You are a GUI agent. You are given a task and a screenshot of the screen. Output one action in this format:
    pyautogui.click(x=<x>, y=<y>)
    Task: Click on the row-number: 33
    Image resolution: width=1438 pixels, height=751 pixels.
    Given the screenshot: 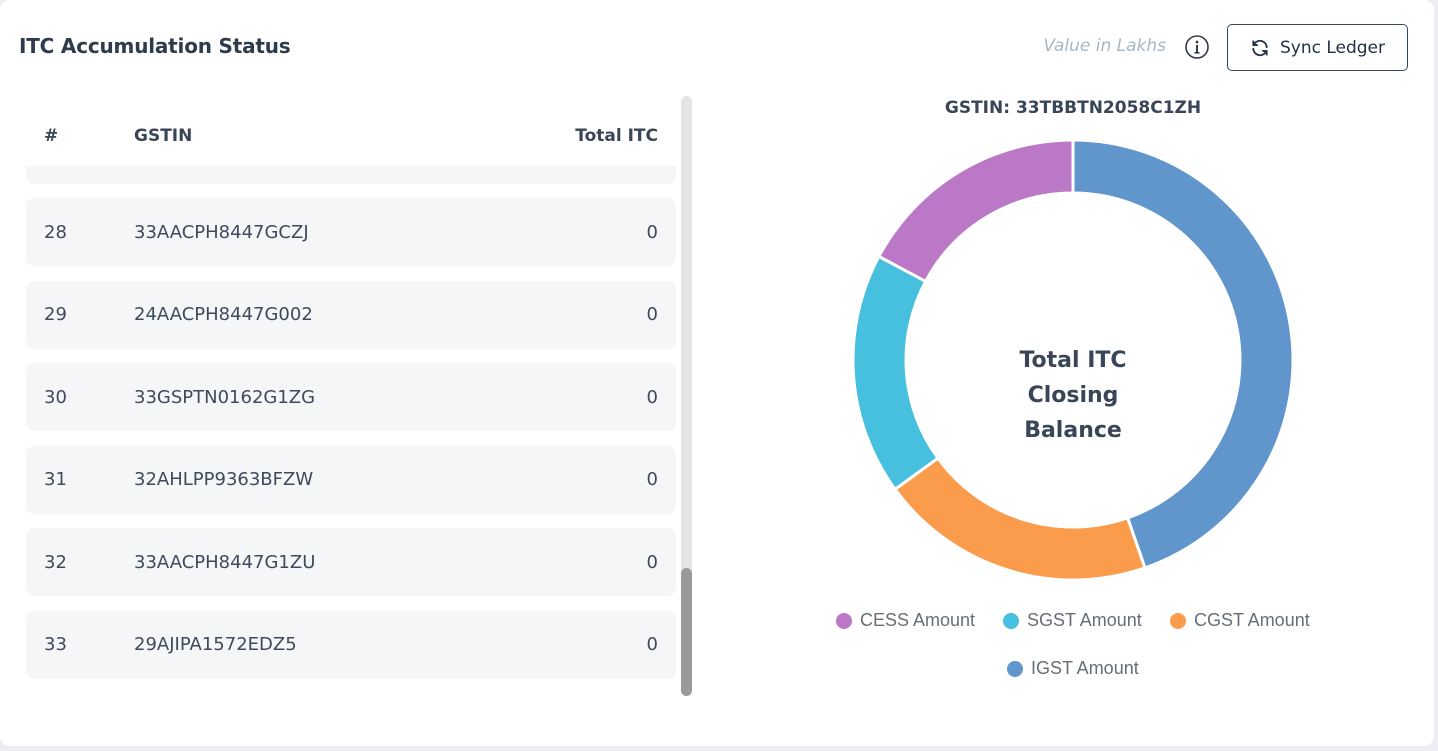 What is the action you would take?
    pyautogui.click(x=55, y=644)
    